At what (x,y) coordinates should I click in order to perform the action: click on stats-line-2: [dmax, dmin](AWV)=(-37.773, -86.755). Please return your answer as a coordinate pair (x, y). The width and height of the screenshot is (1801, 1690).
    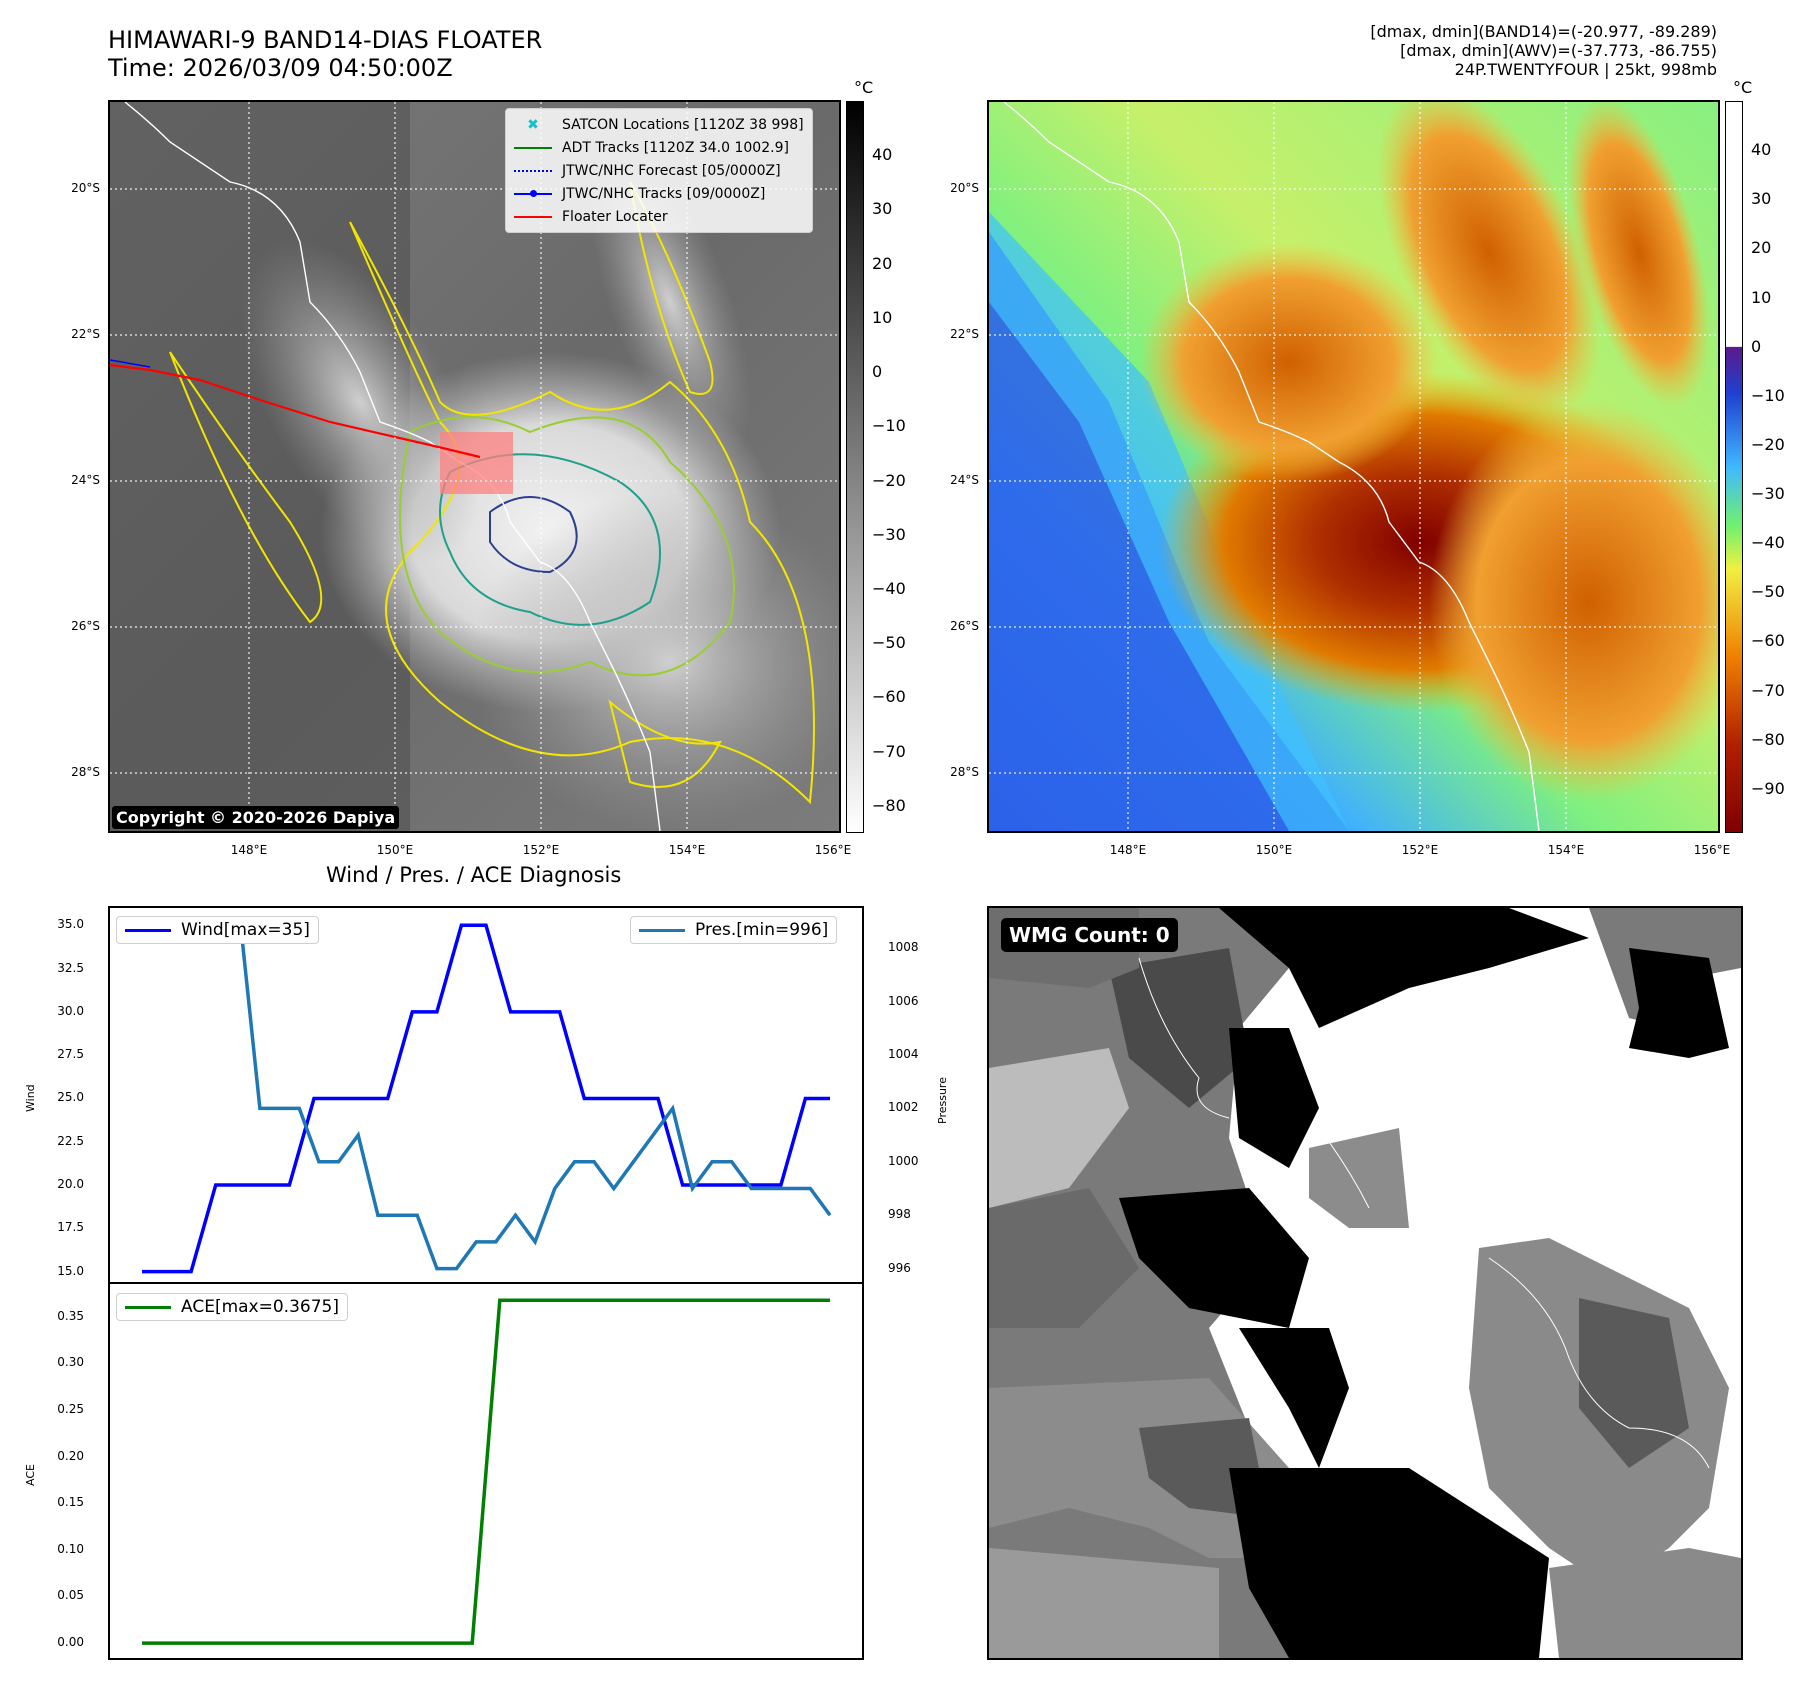
    Looking at the image, I should click on (1558, 50).